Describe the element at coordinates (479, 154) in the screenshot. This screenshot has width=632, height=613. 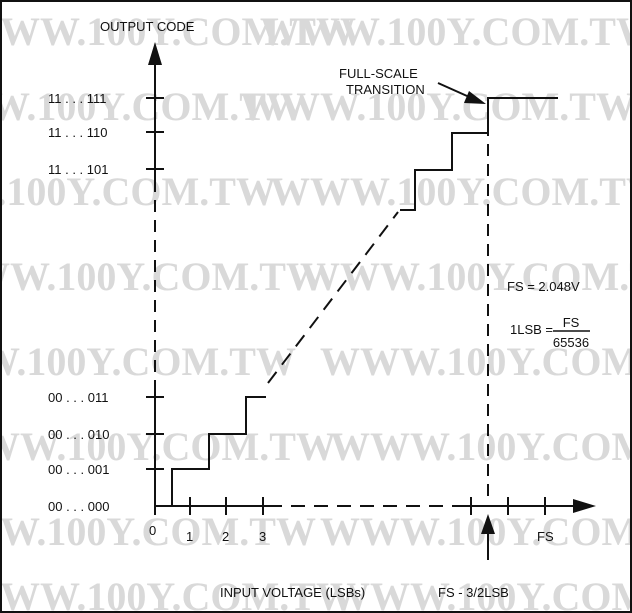
I see `staircase-upper` at that location.